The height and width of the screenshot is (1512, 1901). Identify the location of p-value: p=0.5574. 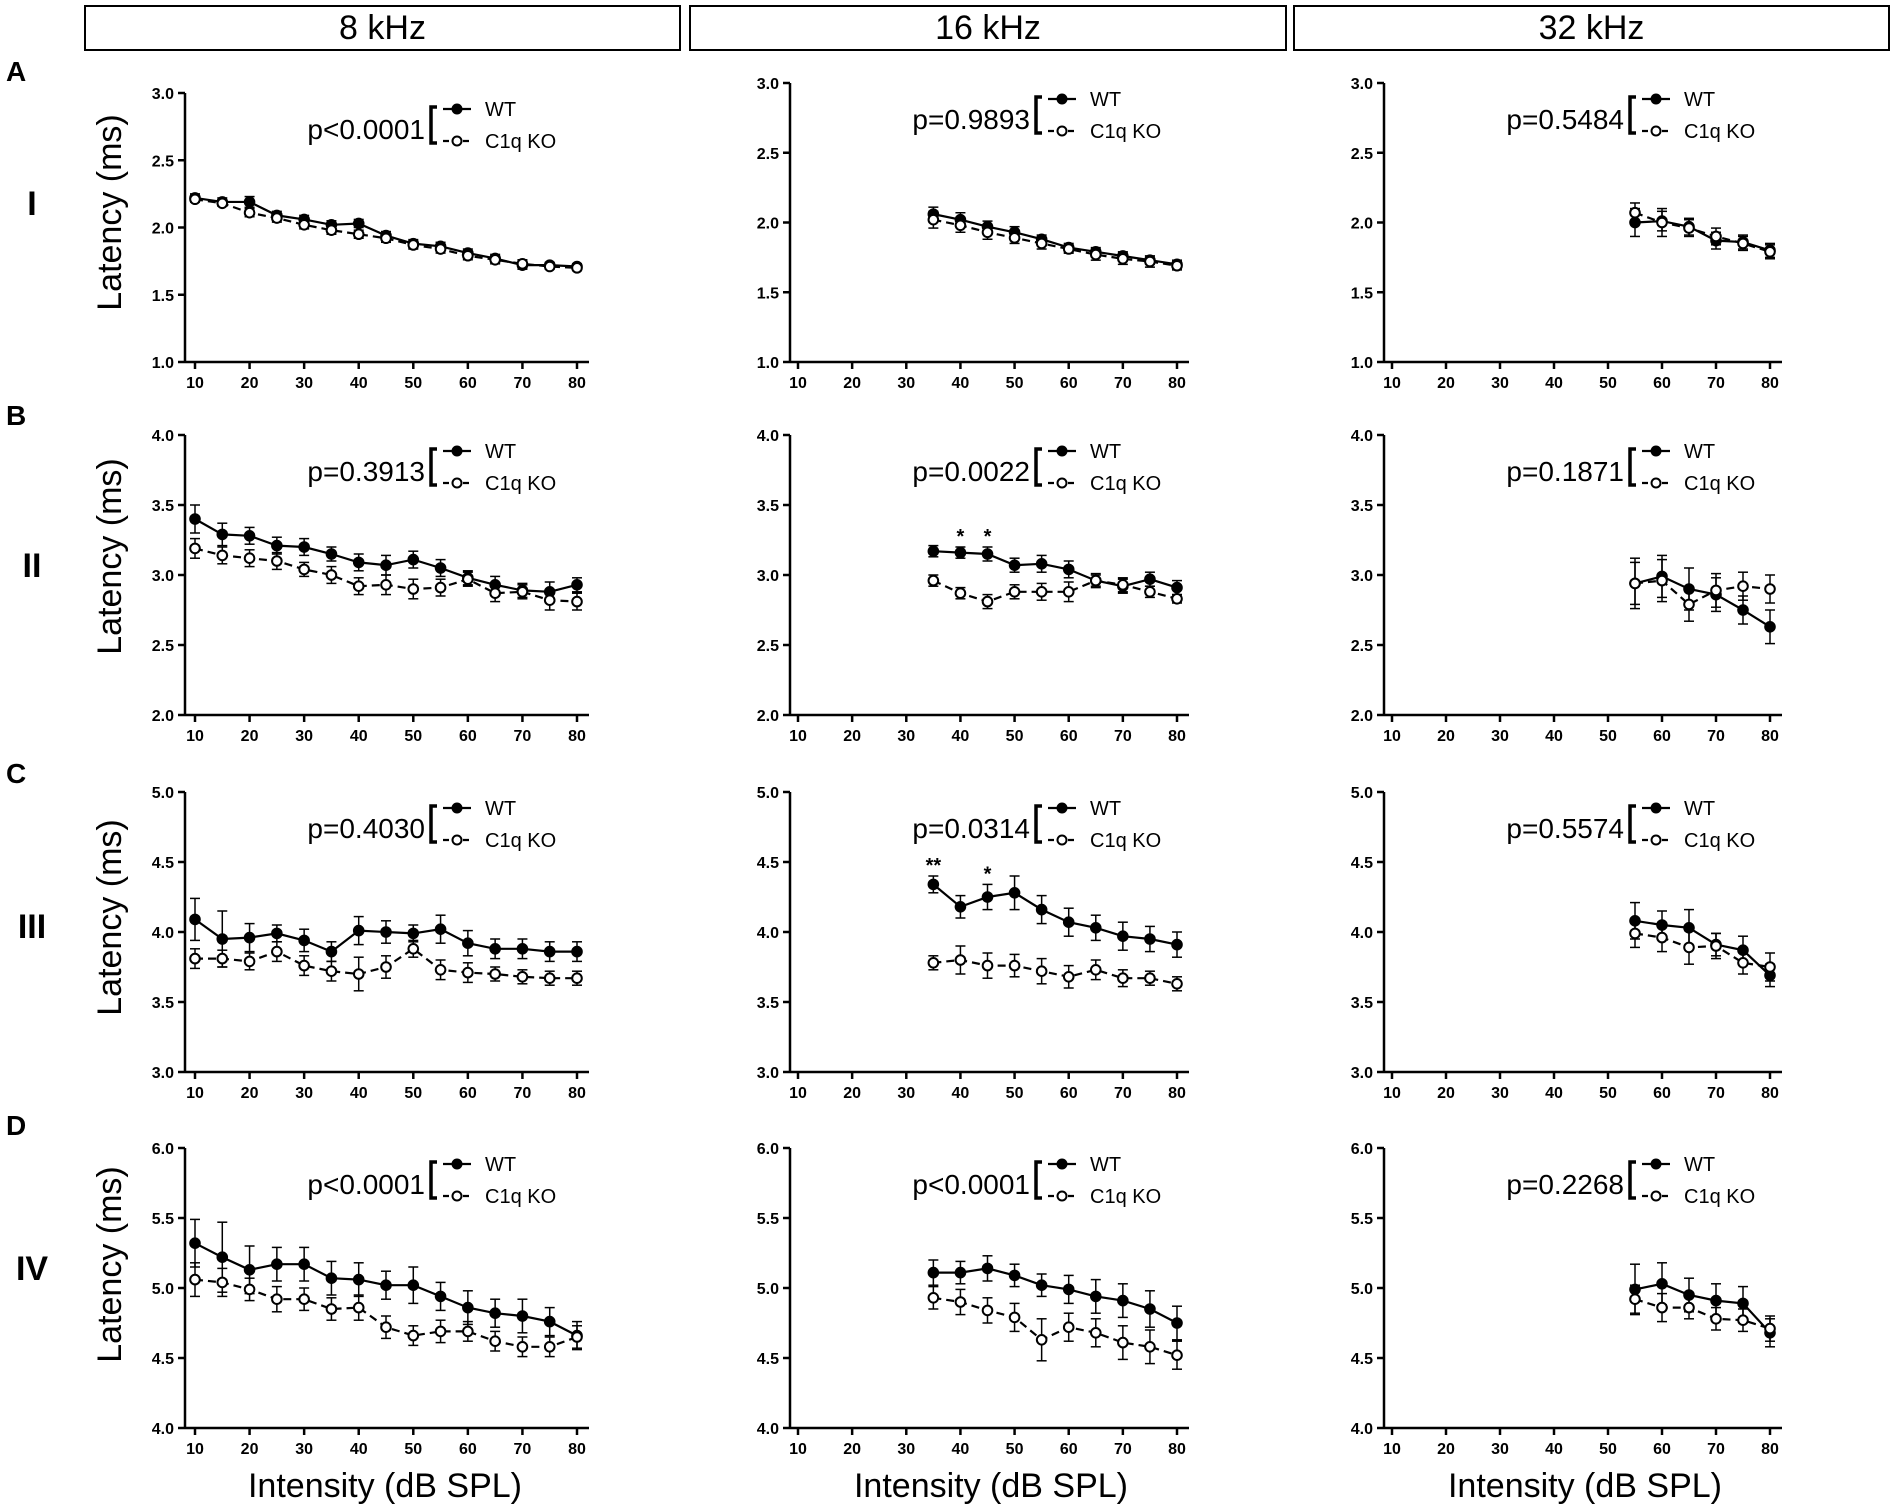
(1565, 828).